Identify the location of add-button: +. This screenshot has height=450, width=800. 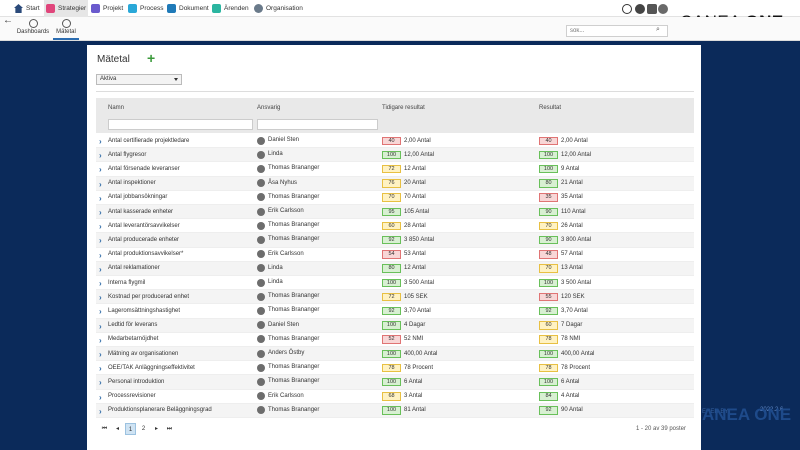
(151, 58).